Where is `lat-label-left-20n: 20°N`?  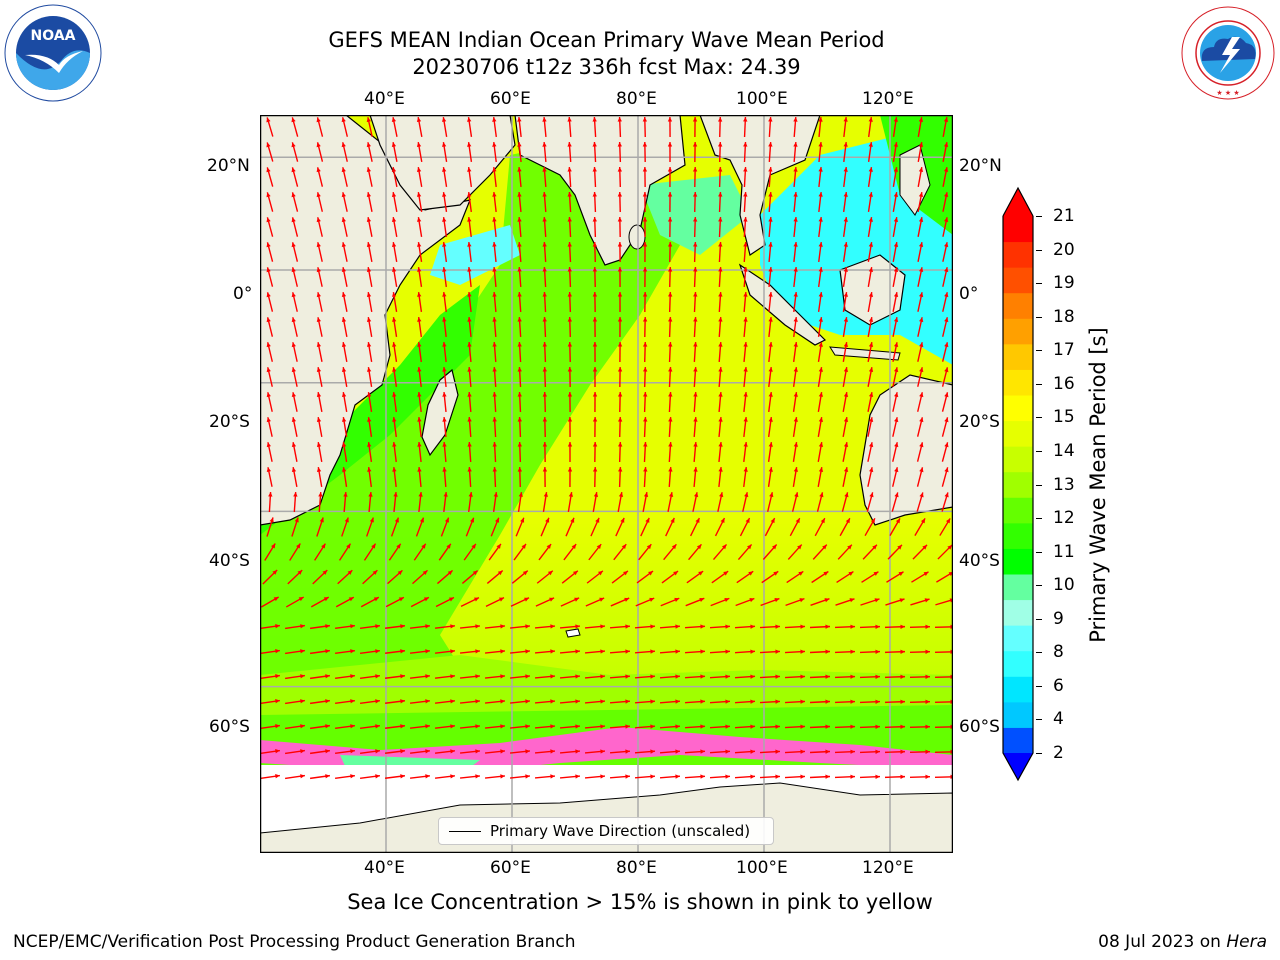
lat-label-left-20n: 20°N is located at coordinates (228, 166).